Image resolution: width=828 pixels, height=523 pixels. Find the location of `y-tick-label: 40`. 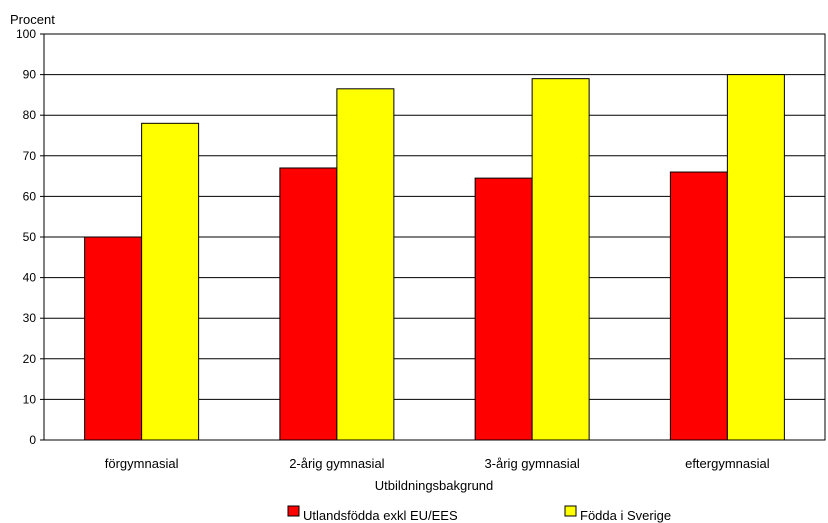

y-tick-label: 40 is located at coordinates (30, 278).